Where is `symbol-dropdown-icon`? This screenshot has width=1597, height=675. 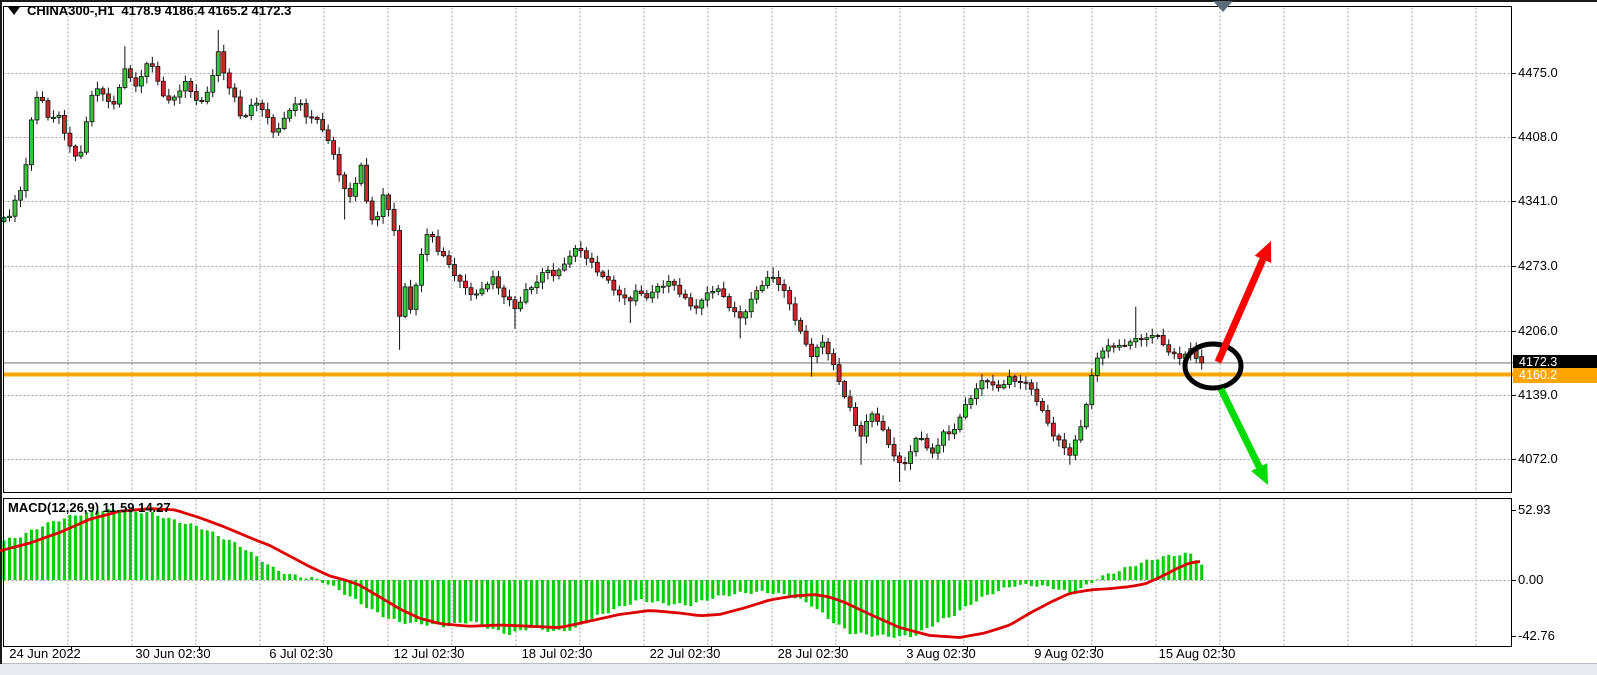 symbol-dropdown-icon is located at coordinates (14, 10).